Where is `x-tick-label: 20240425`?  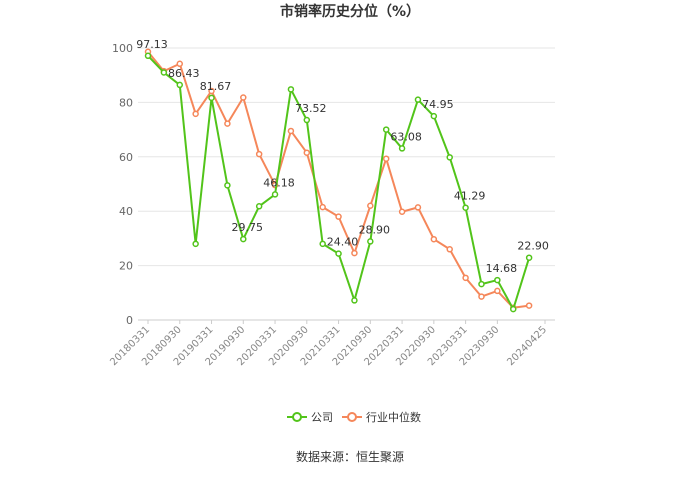
x-tick-label: 20240425 is located at coordinates (527, 346).